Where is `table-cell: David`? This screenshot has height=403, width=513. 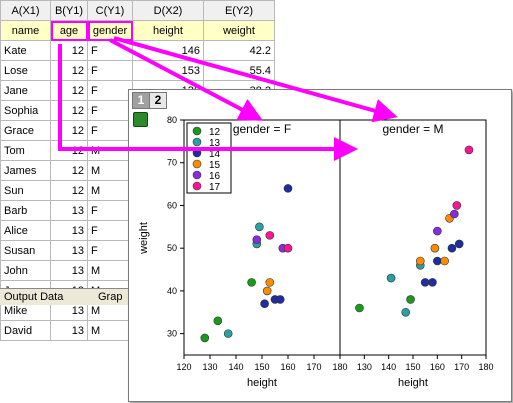
table-cell: David is located at coordinates (25, 330).